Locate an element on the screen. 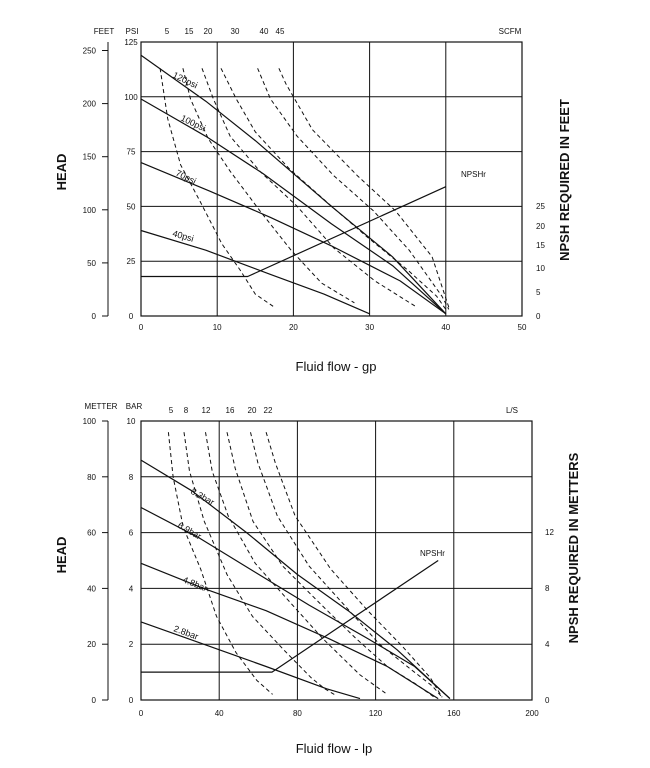  meter-unit-label: METTER is located at coordinates (101, 406).